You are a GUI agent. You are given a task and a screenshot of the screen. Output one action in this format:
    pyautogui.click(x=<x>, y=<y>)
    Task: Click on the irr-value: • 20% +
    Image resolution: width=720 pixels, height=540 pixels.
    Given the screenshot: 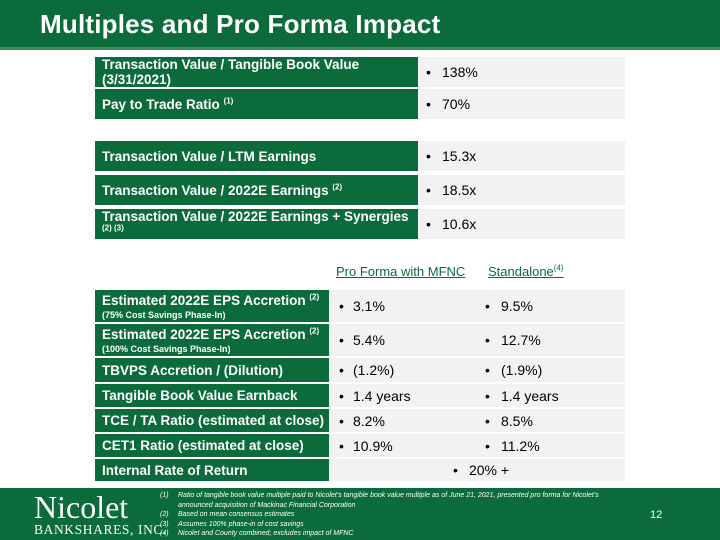 What is the action you would take?
    pyautogui.click(x=477, y=471)
    